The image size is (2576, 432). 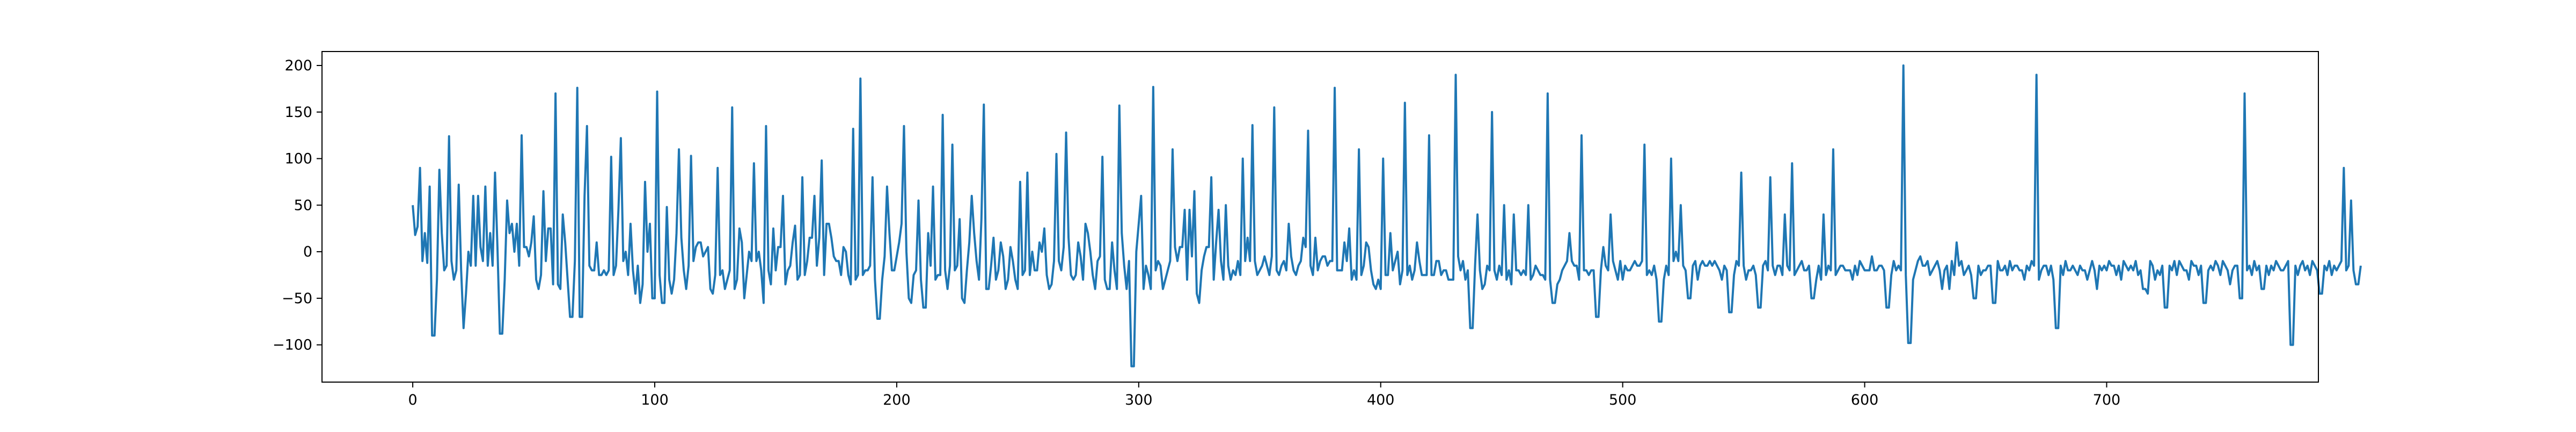 I want to click on y-tick-label: 100, so click(x=298, y=159).